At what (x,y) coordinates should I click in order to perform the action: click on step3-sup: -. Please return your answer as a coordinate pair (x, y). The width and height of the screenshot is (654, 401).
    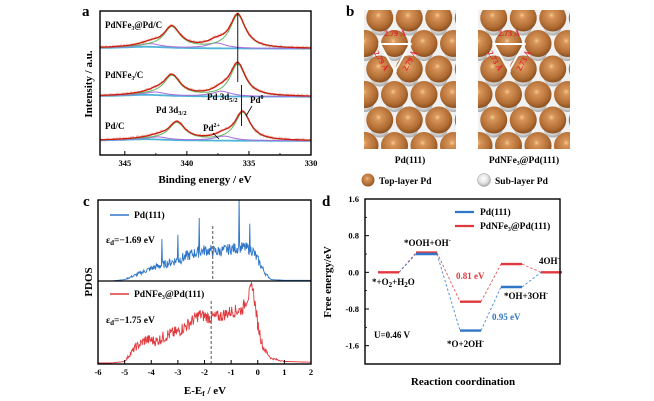
    Looking at the image, I should click on (547, 293).